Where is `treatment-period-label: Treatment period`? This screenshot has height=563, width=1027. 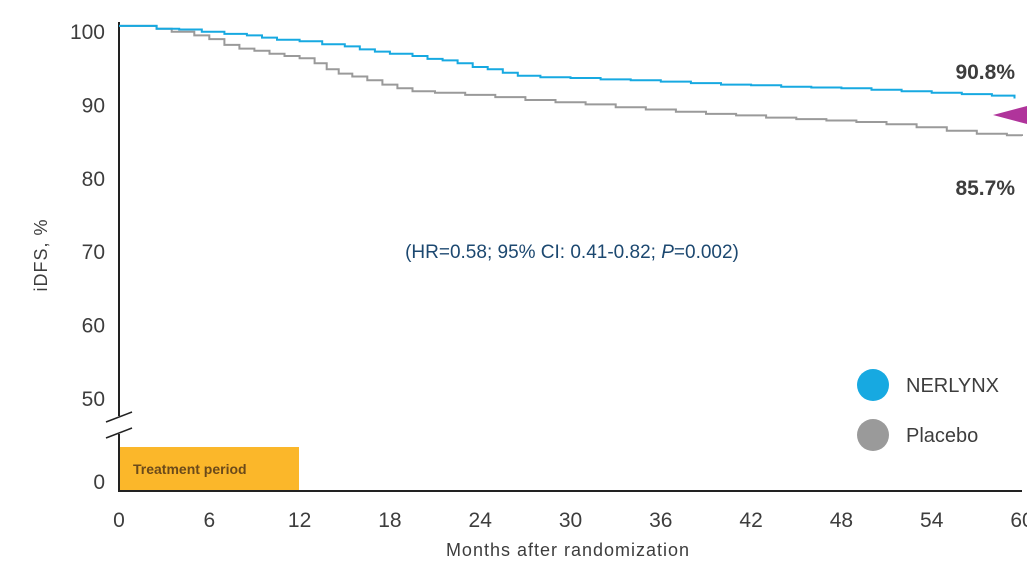 treatment-period-label: Treatment period is located at coordinates (190, 469).